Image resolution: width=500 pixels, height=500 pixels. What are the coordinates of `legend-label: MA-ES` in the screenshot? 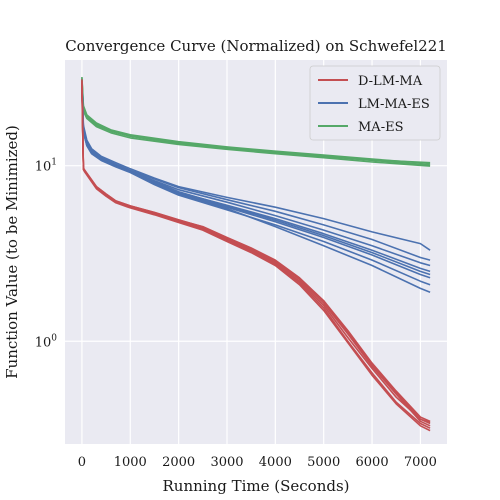 It's located at (381, 127).